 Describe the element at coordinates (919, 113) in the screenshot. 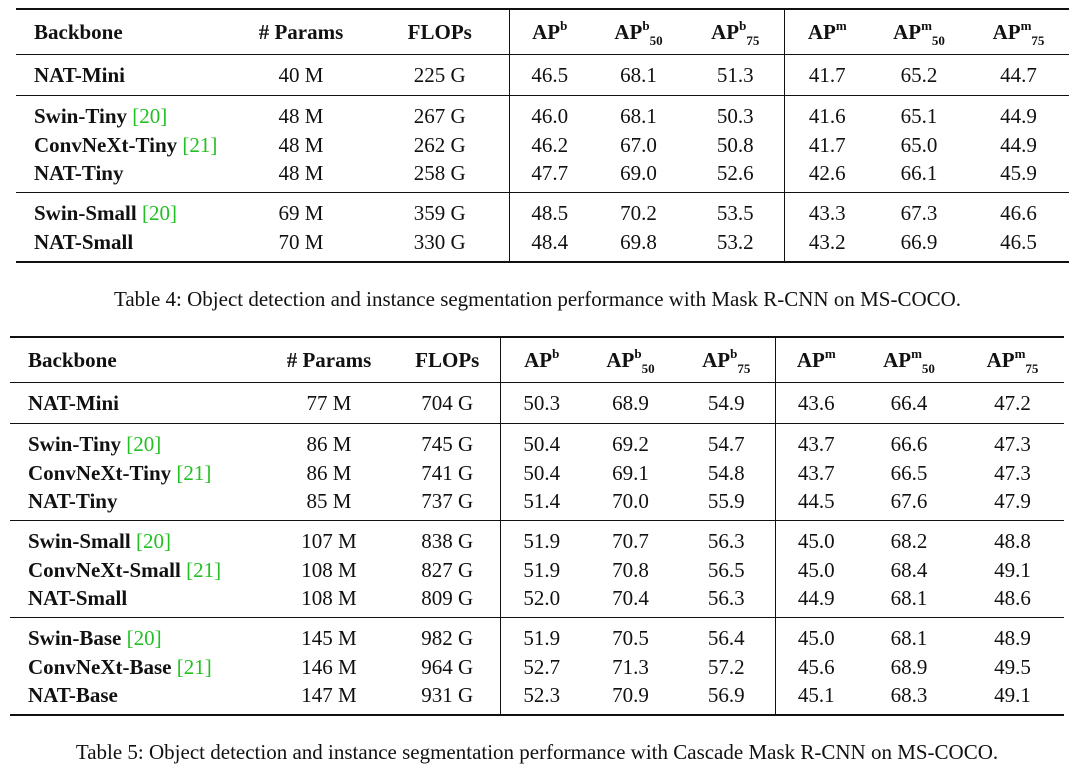

I see `apm50-cell: 65.1` at that location.